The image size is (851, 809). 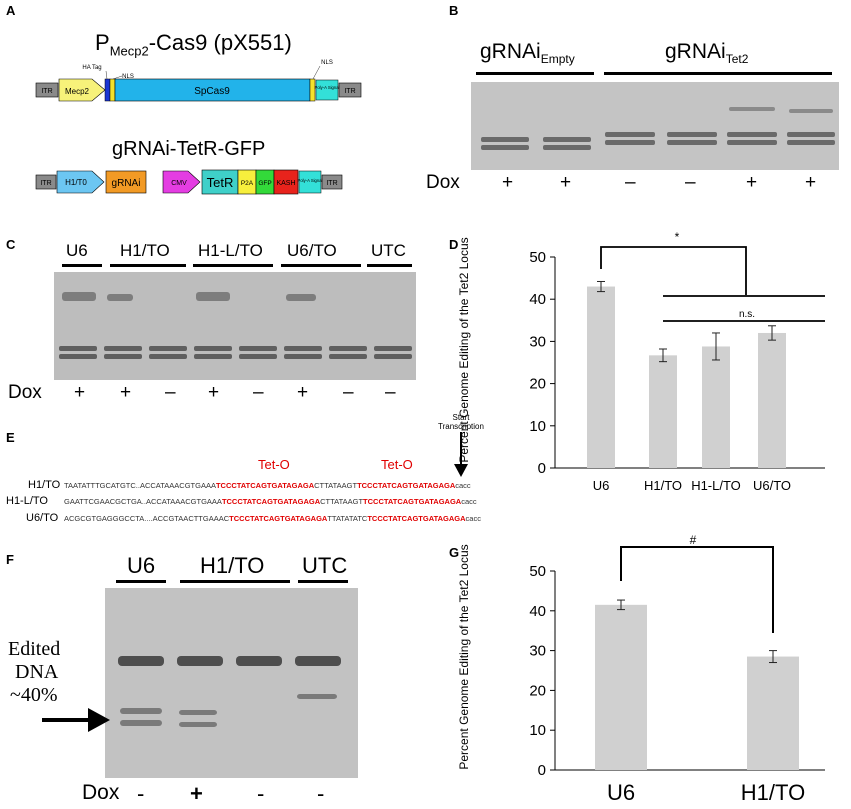 I want to click on dox-c-4: +, so click(x=214, y=392).